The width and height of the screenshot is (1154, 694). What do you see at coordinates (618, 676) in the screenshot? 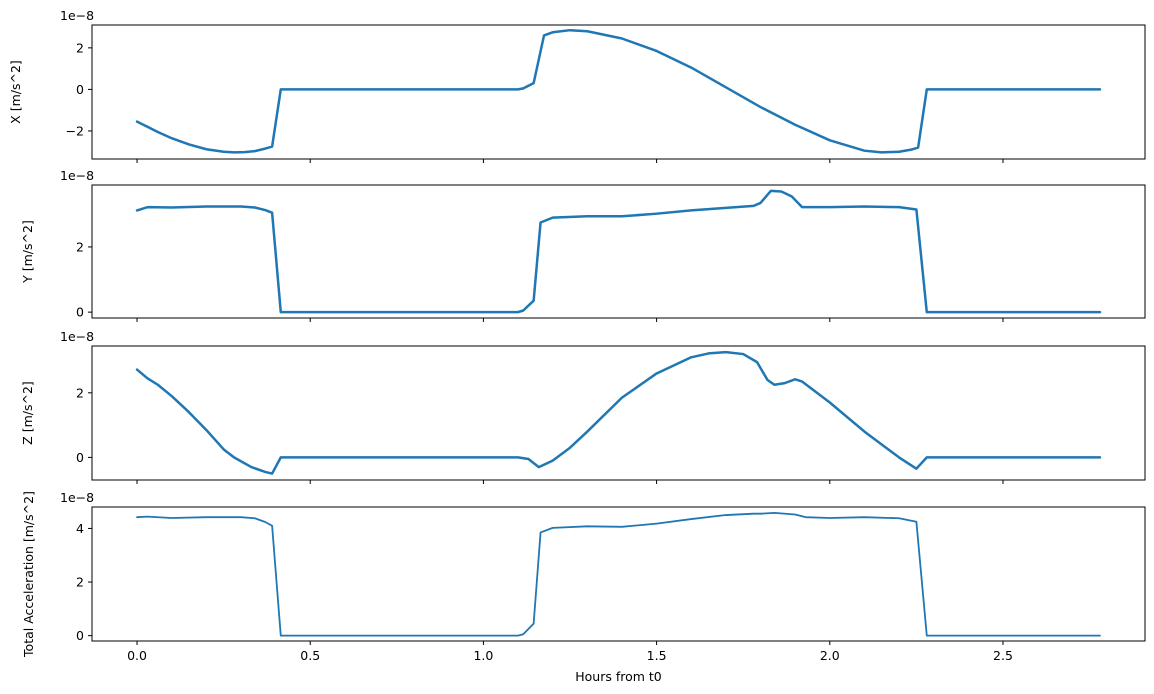
I see `x-axis-label: Hours from t0` at bounding box center [618, 676].